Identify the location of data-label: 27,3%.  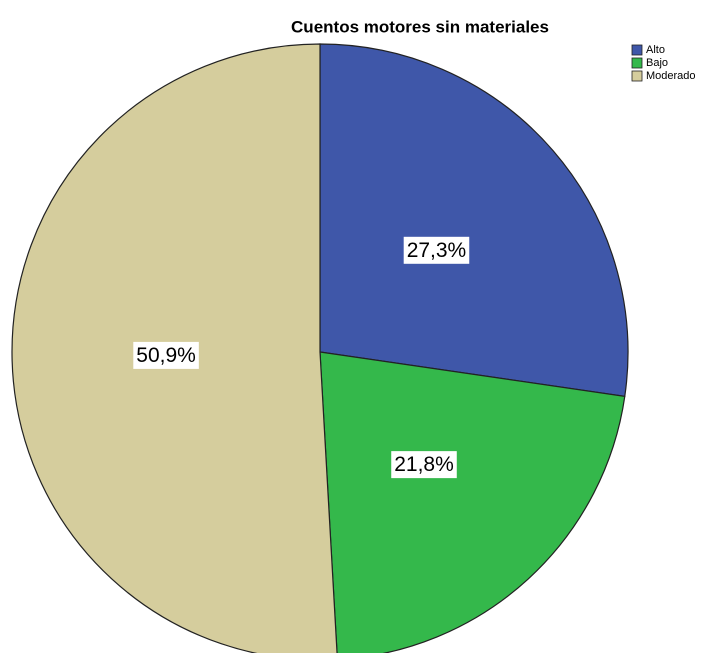
(437, 250).